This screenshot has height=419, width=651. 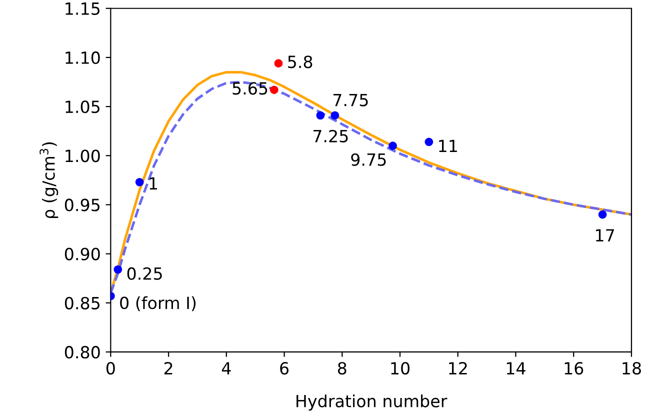 I want to click on x-tick-label: 6, so click(x=284, y=368).